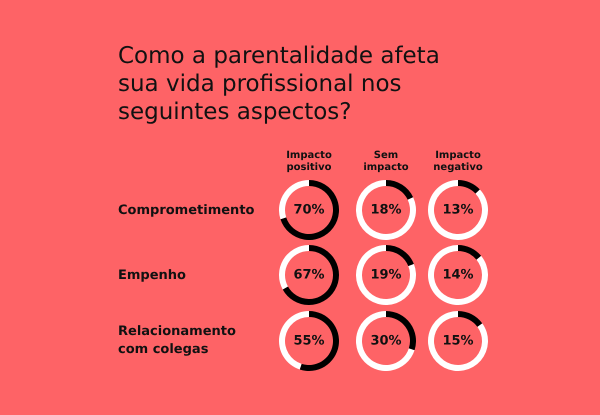 This screenshot has height=415, width=600. Describe the element at coordinates (458, 210) in the screenshot. I see `data-label: 13%` at that location.